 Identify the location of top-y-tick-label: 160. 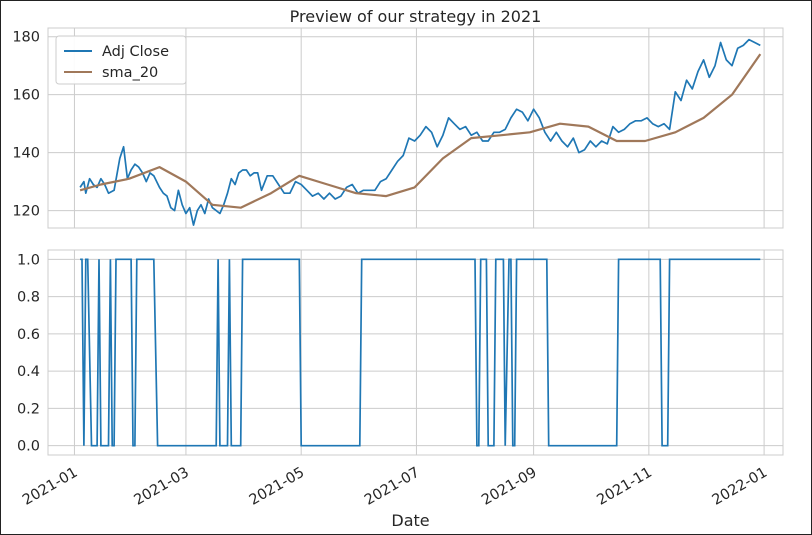
(26, 96).